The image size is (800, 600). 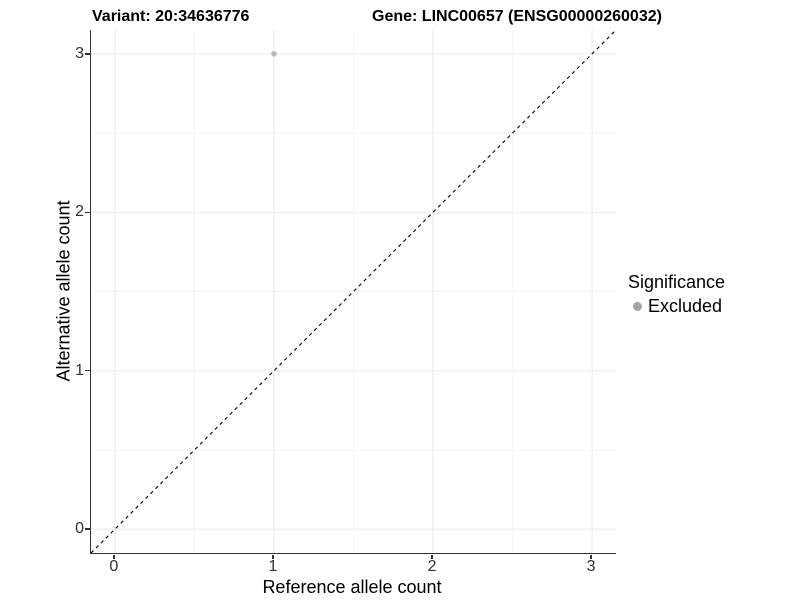 I want to click on variant-title: Variant: 20:34636776, so click(x=171, y=16).